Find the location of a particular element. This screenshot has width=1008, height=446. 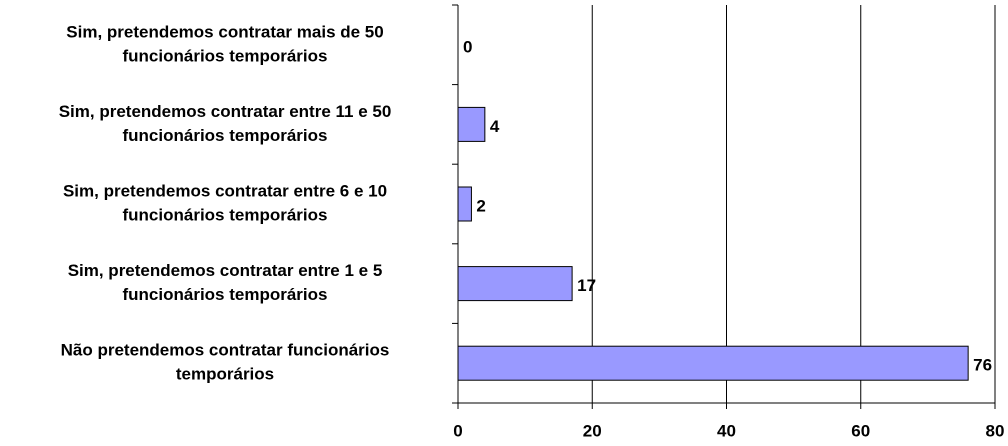

y-tick-label: Sim, pretendemos contratar entre 1 e 5 is located at coordinates (225, 270).